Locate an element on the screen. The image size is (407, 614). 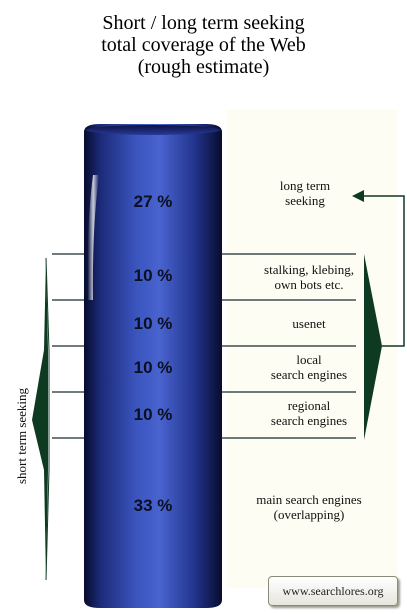
segment-percent-local: 10 % is located at coordinates (153, 367).